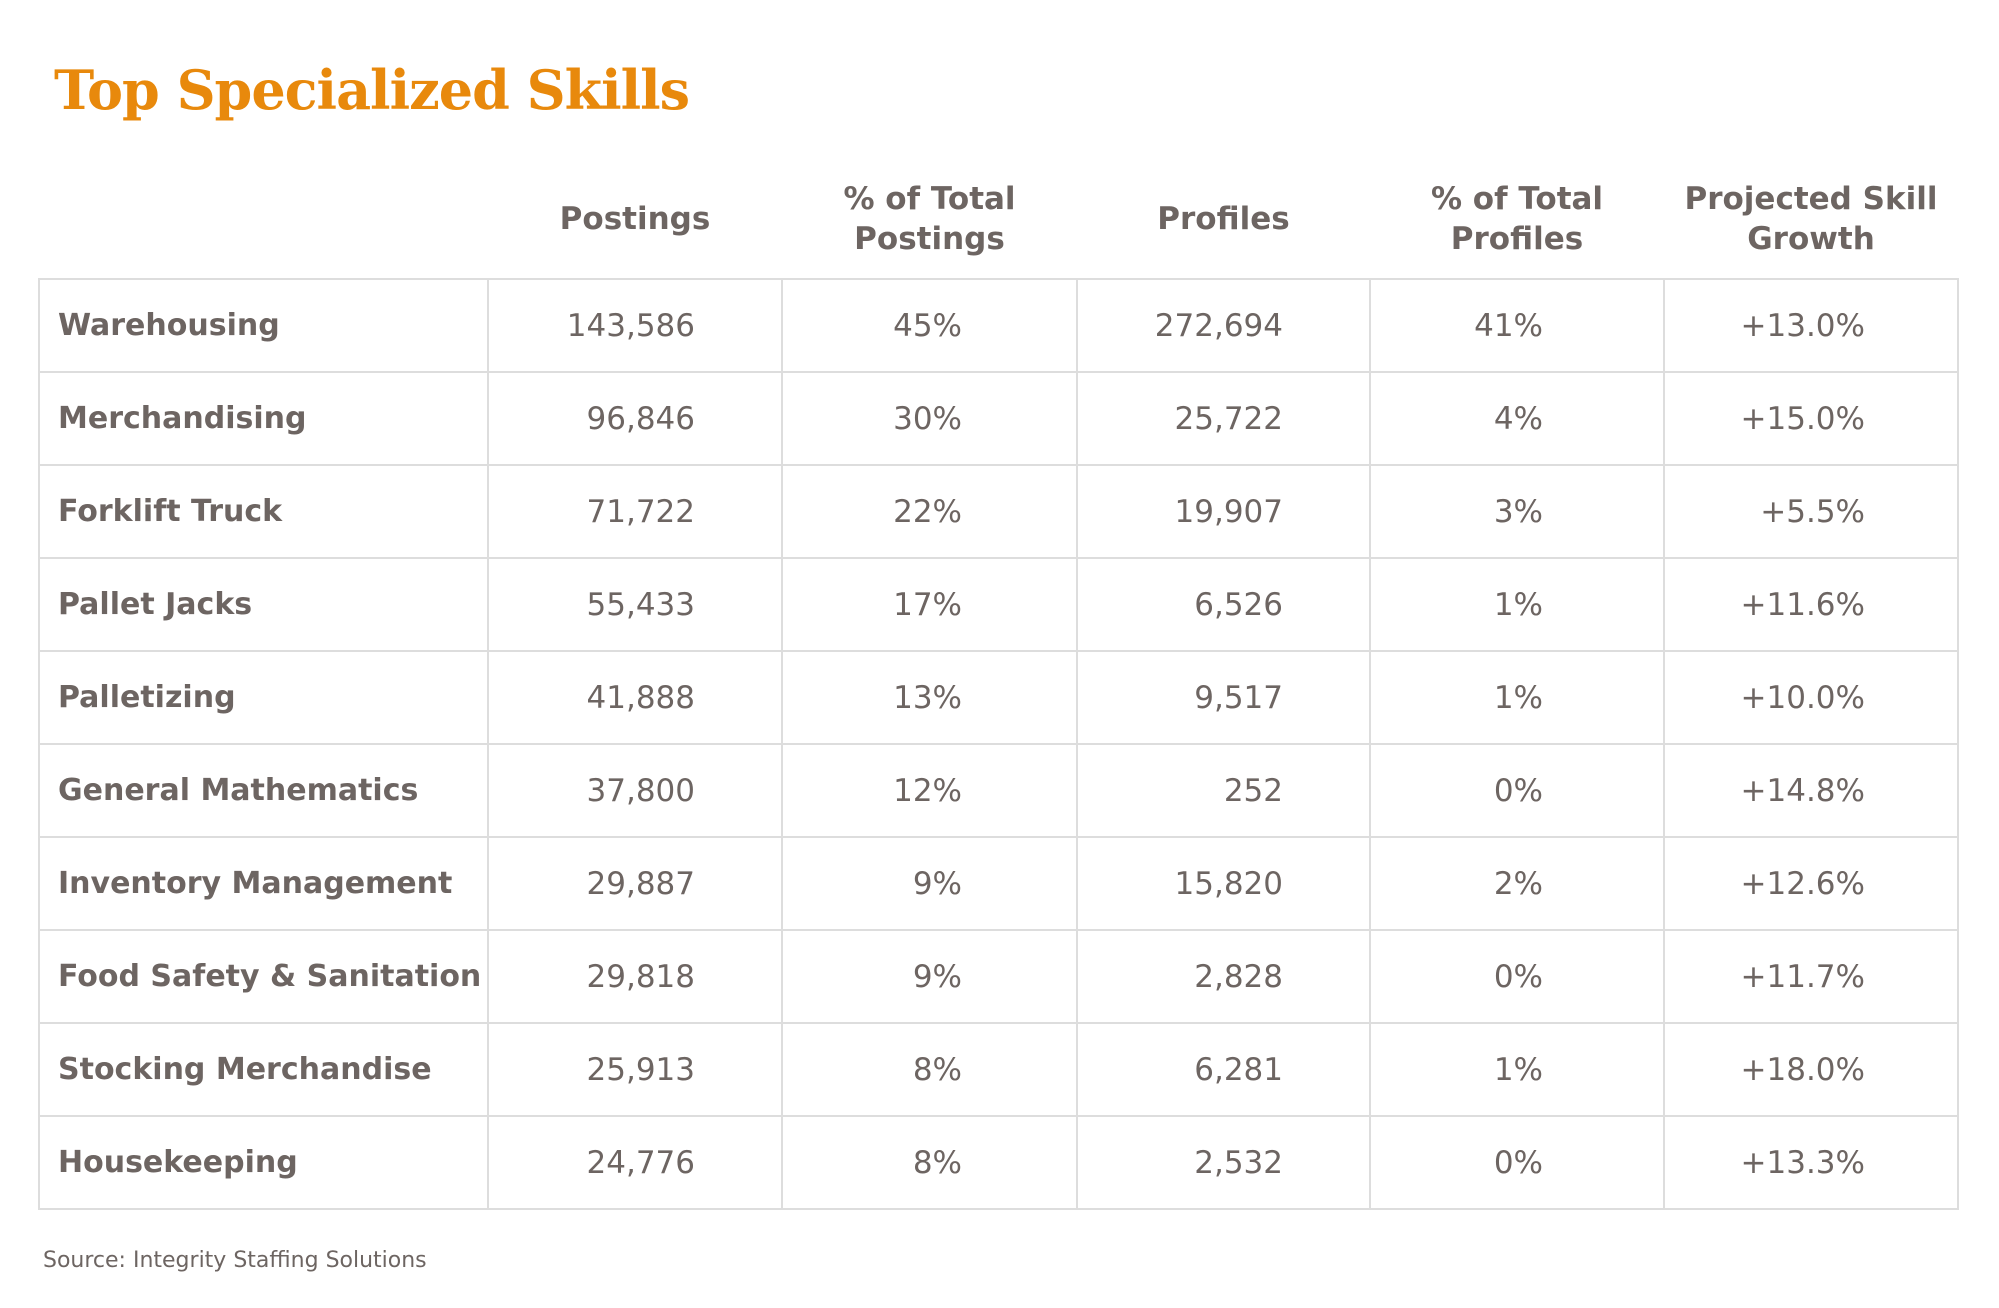 The image size is (1999, 1308). I want to click on column-header: % of Total Postings, so click(929, 219).